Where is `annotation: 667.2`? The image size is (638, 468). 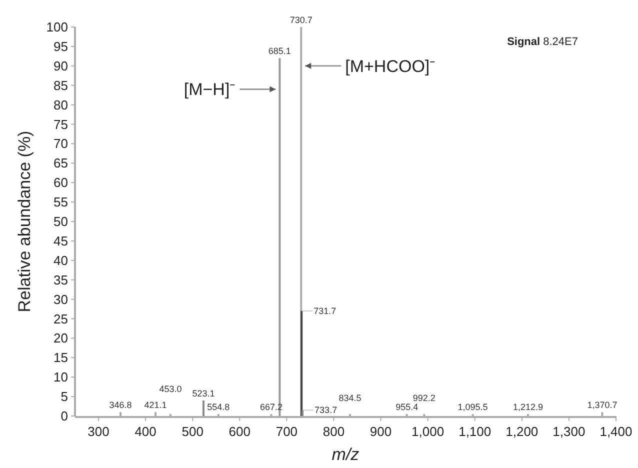
annotation: 667.2 is located at coordinates (271, 407).